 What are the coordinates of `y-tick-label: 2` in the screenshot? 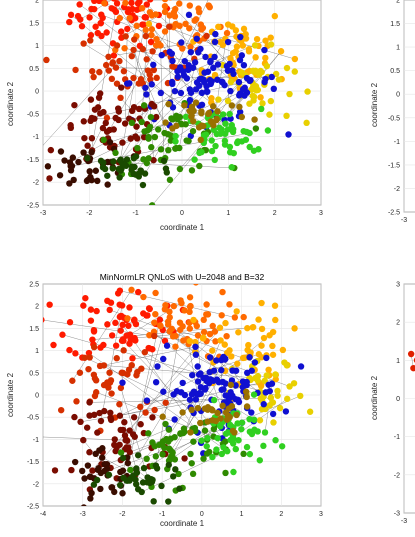 It's located at (398, 323).